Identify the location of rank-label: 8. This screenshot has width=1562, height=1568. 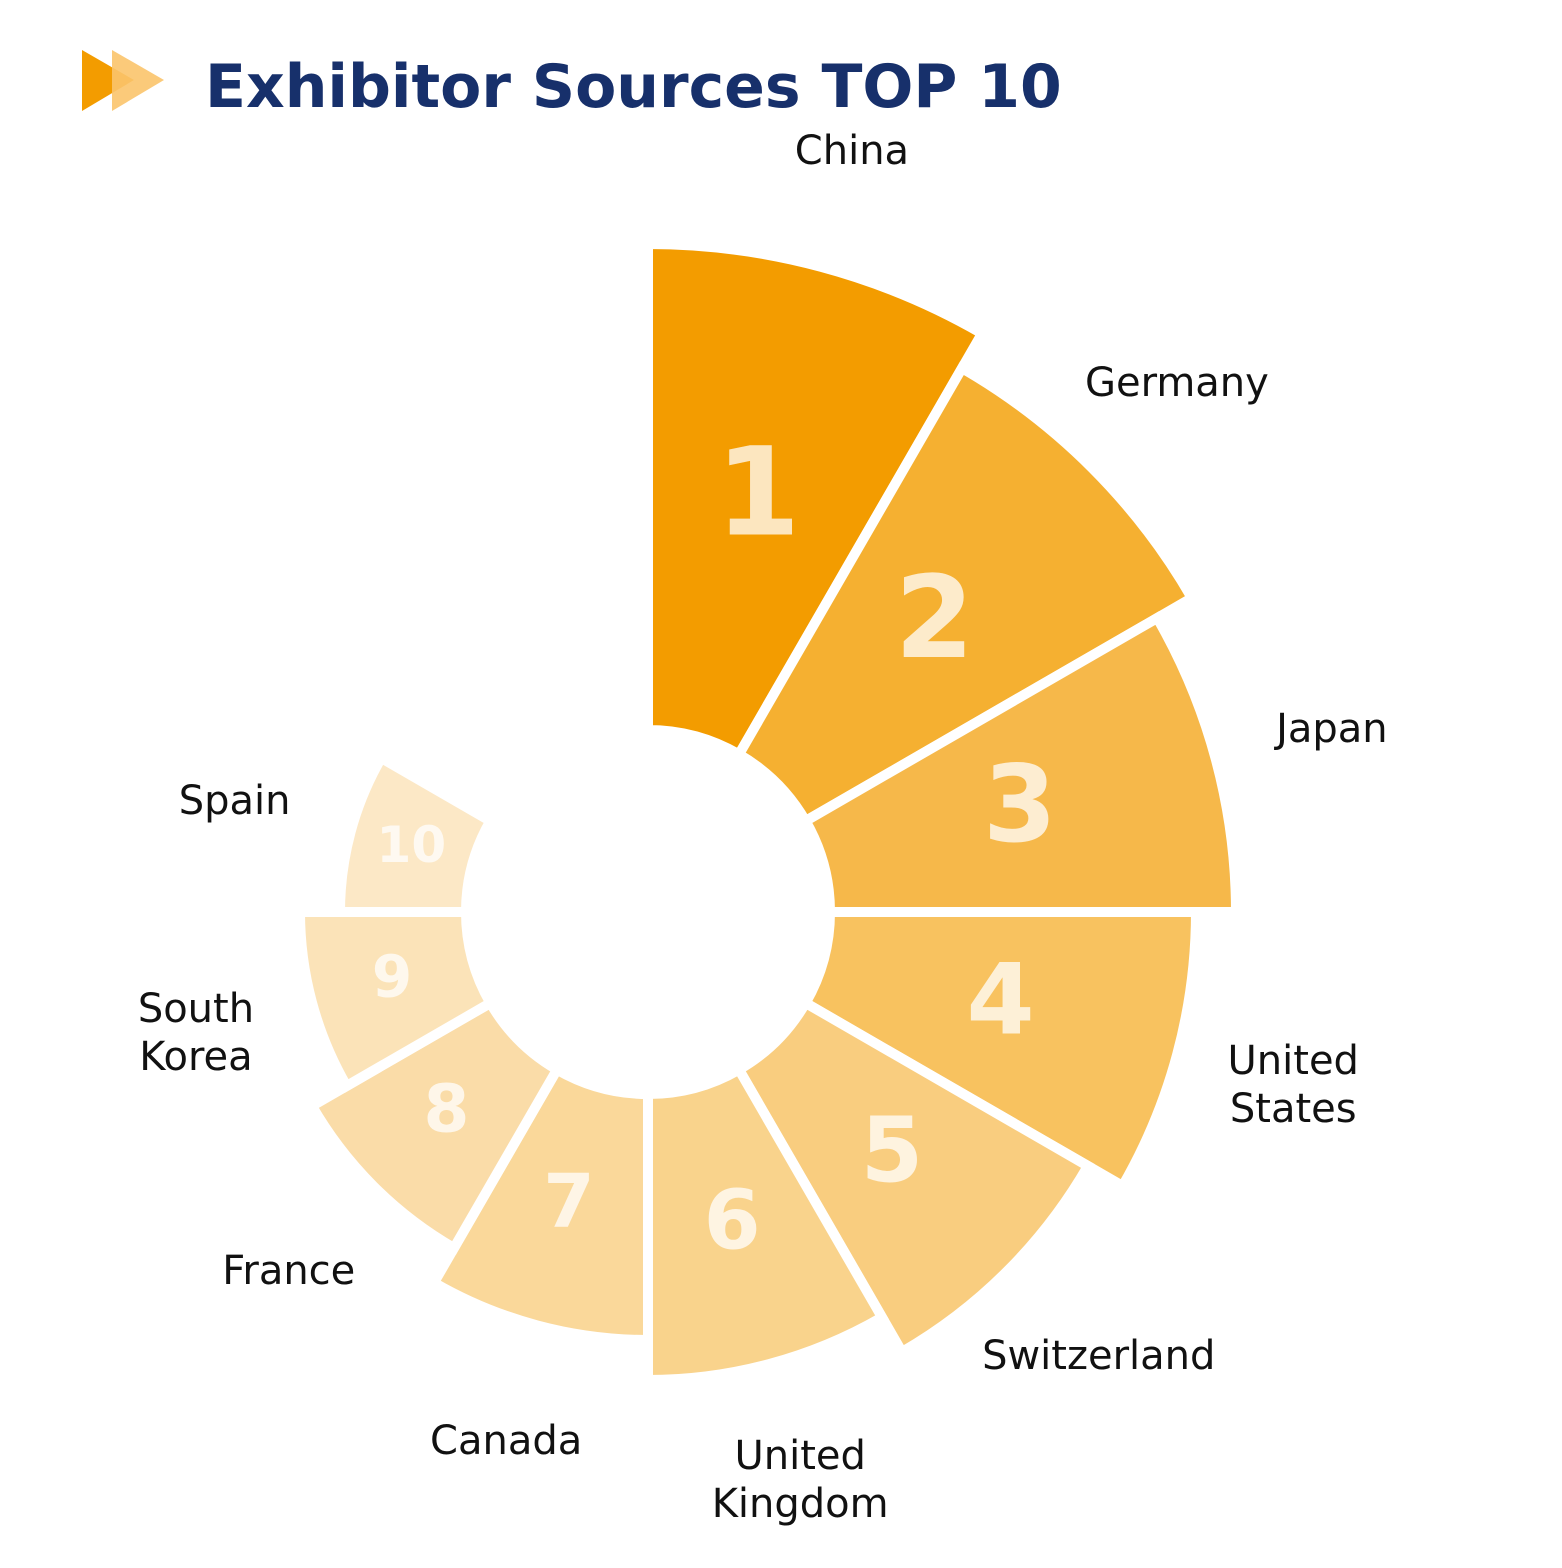
(447, 1109).